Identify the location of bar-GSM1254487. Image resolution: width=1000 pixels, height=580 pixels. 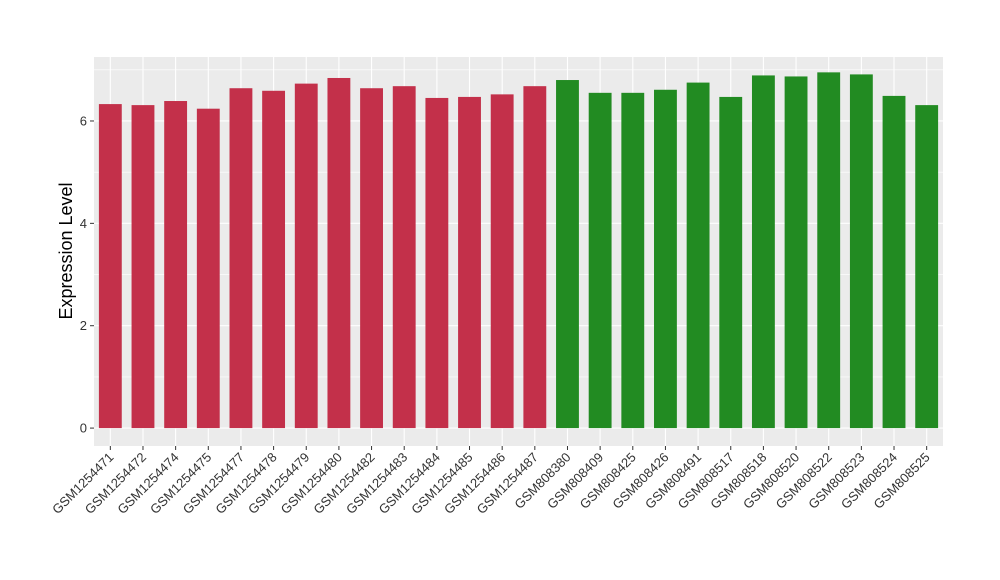
(535, 257).